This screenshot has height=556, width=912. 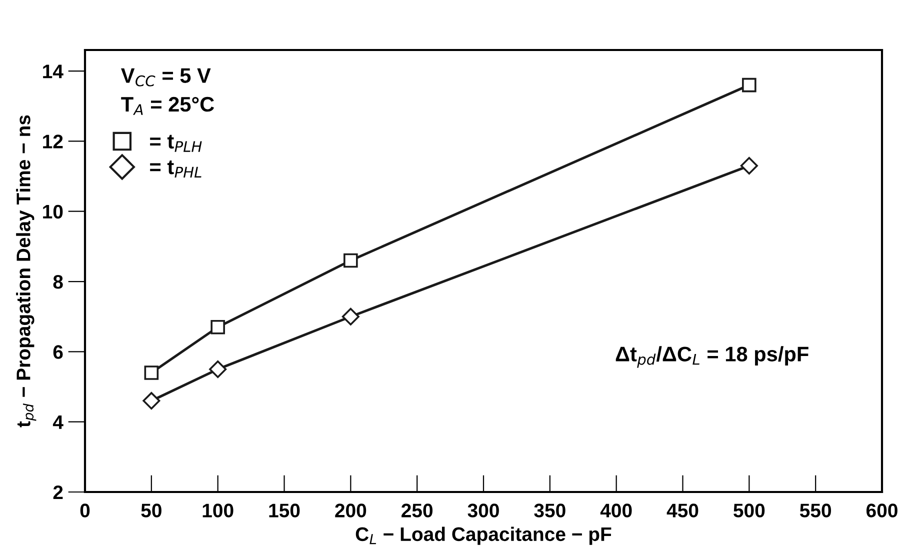 I want to click on y-axis-title: t$_{pd}$ − Propagation Delay Time − ns, so click(x=26, y=271).